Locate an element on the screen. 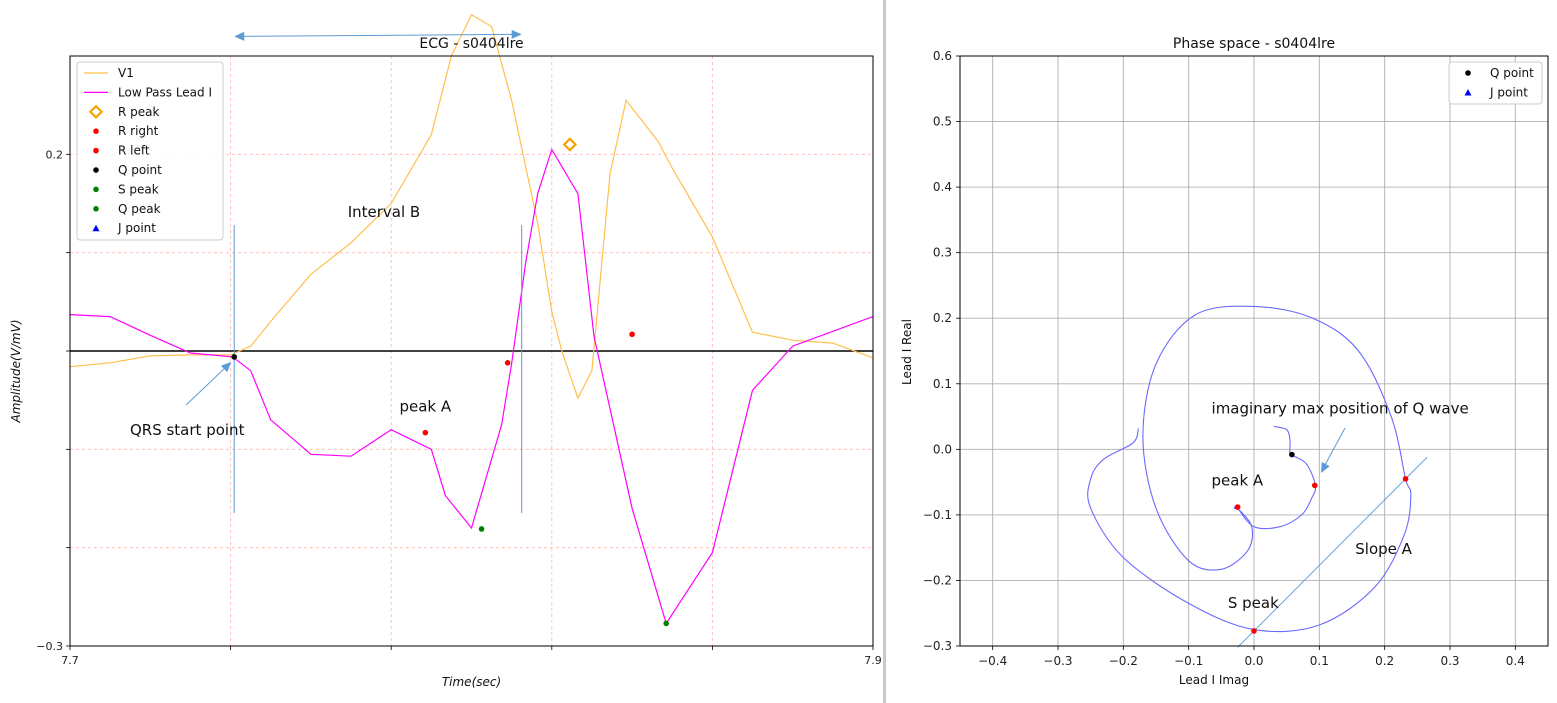  legend: Q point J point is located at coordinates (1495, 83).